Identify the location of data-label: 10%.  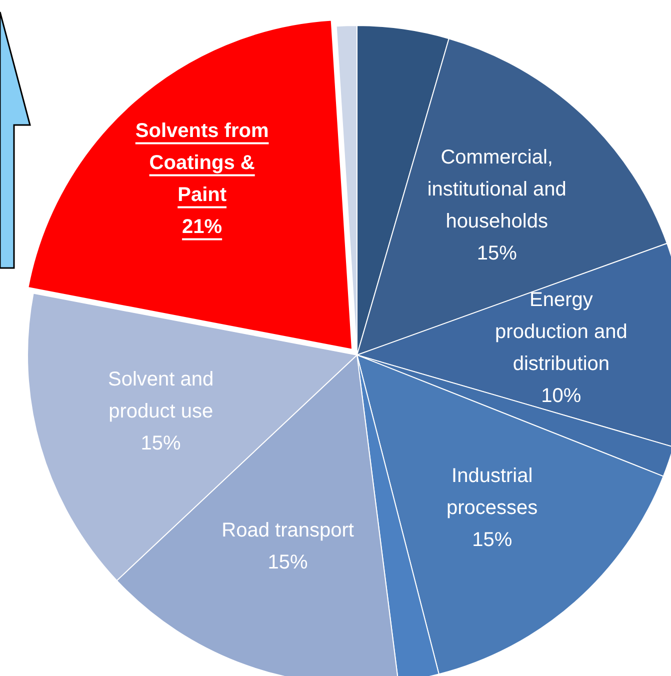
(561, 396).